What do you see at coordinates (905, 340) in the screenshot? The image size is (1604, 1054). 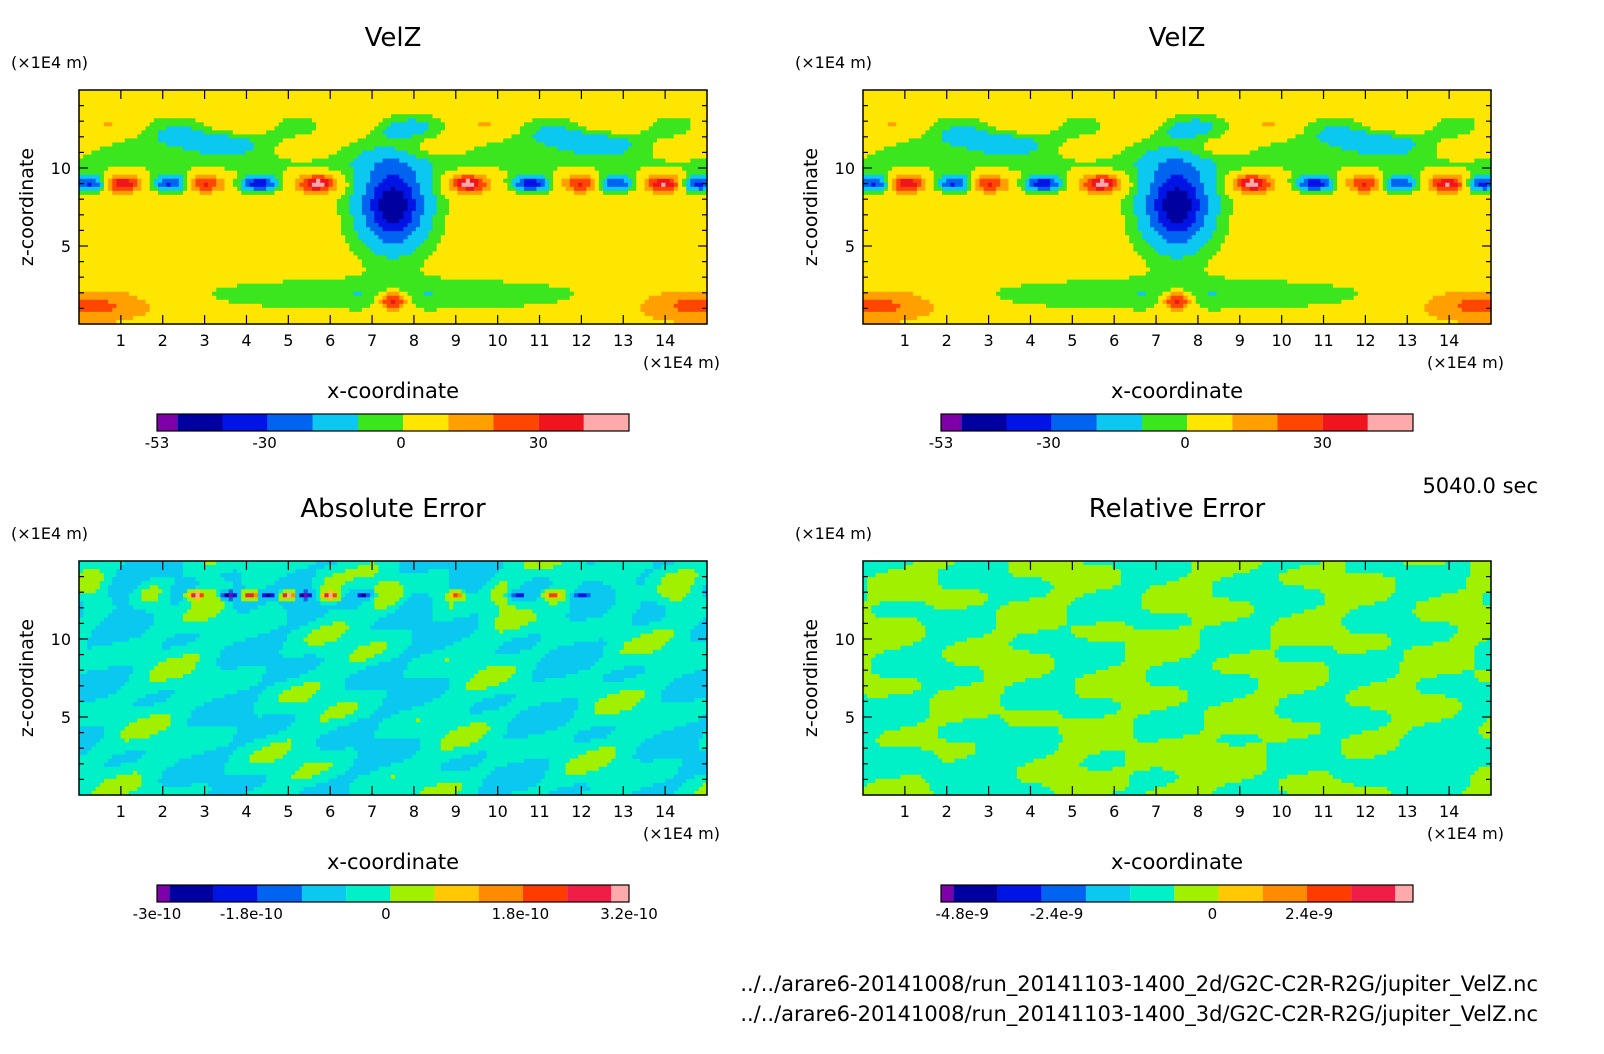 I see `x-tick-label: 1` at bounding box center [905, 340].